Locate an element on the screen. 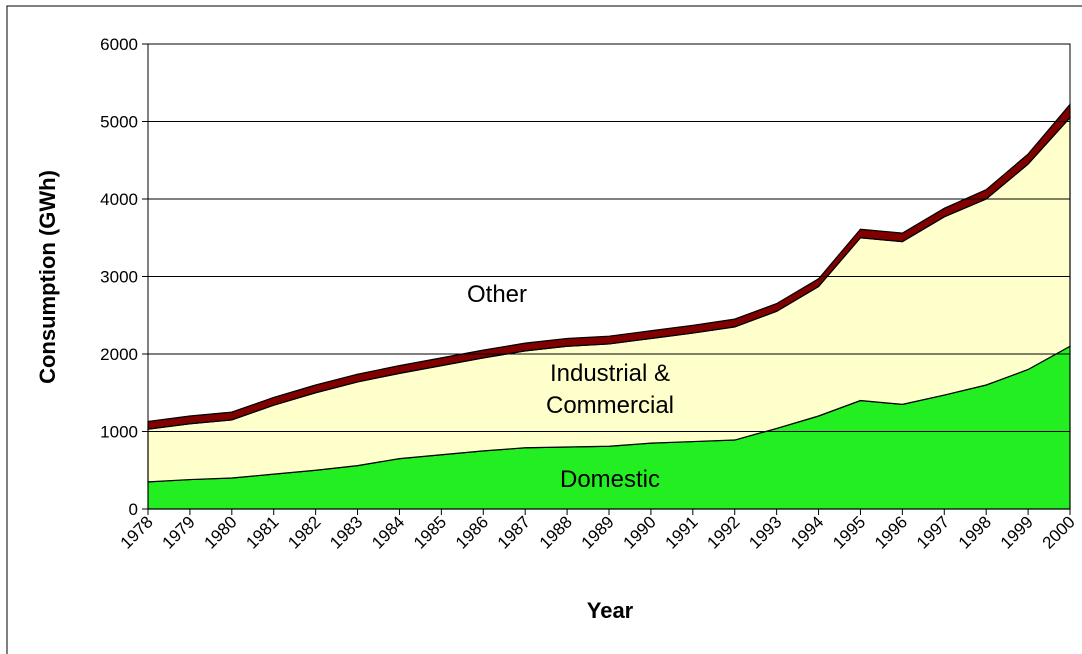 The width and height of the screenshot is (1082, 654). x-tick-label: 1990 is located at coordinates (640, 532).